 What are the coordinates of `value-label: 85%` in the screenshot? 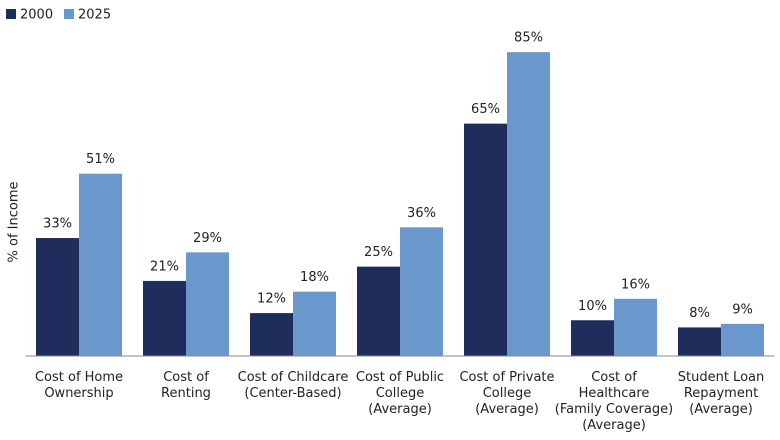 It's located at (528, 38).